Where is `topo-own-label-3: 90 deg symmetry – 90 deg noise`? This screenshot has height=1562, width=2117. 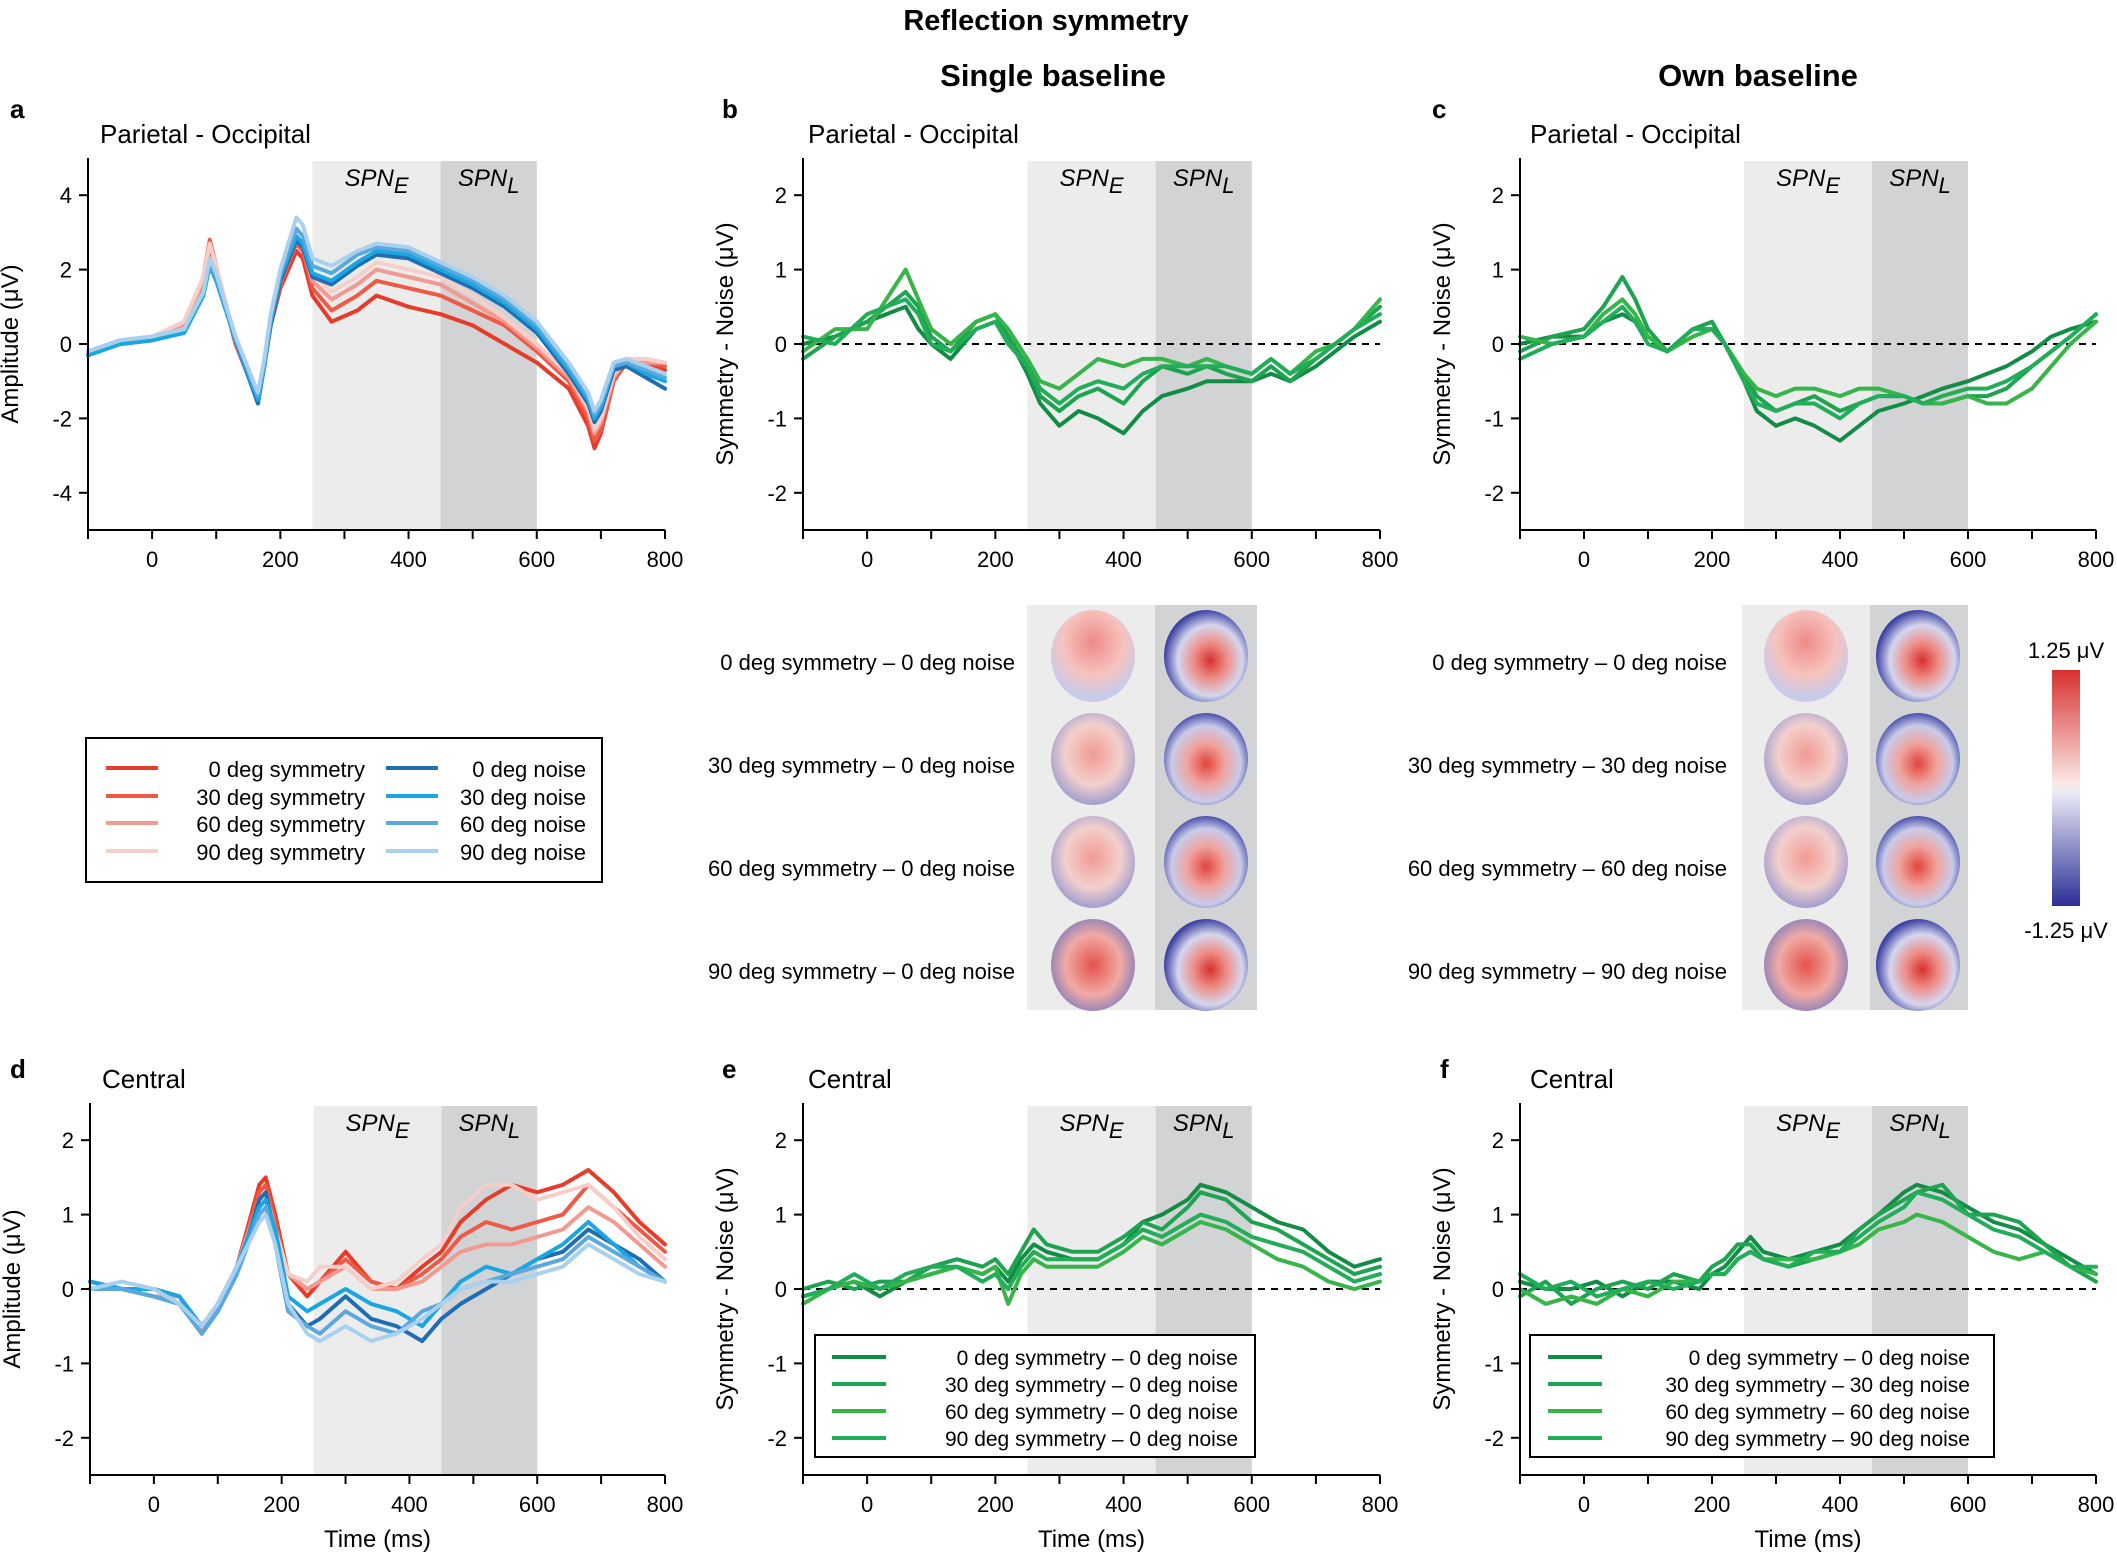 topo-own-label-3: 90 deg symmetry – 90 deg noise is located at coordinates (1567, 971).